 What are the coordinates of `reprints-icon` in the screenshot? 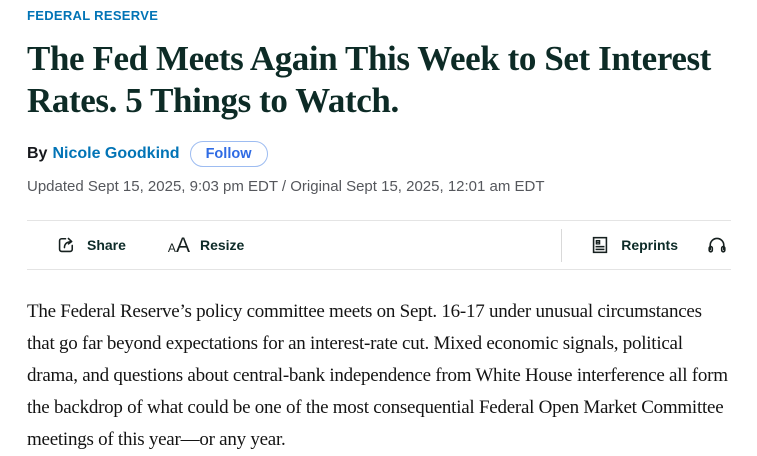 It's located at (600, 245).